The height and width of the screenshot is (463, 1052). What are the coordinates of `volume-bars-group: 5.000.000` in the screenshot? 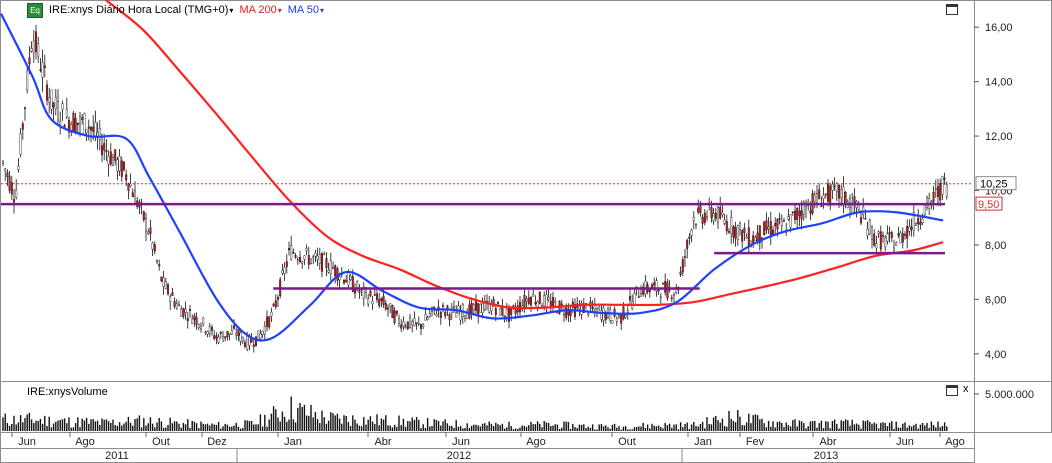 It's located at (518, 410).